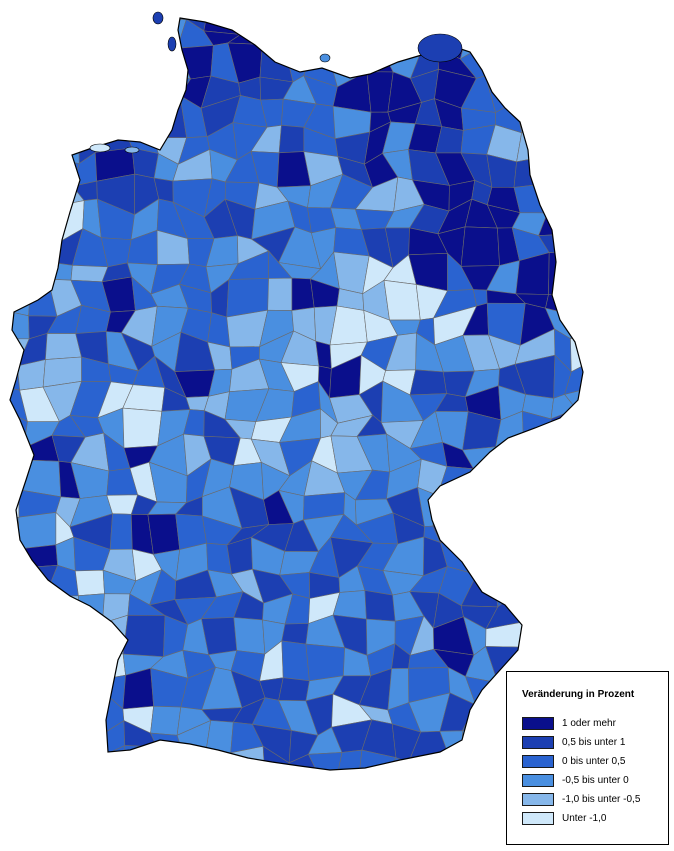 The width and height of the screenshot is (674, 851). What do you see at coordinates (276, 82) in the screenshot?
I see `north-sea-islands` at bounding box center [276, 82].